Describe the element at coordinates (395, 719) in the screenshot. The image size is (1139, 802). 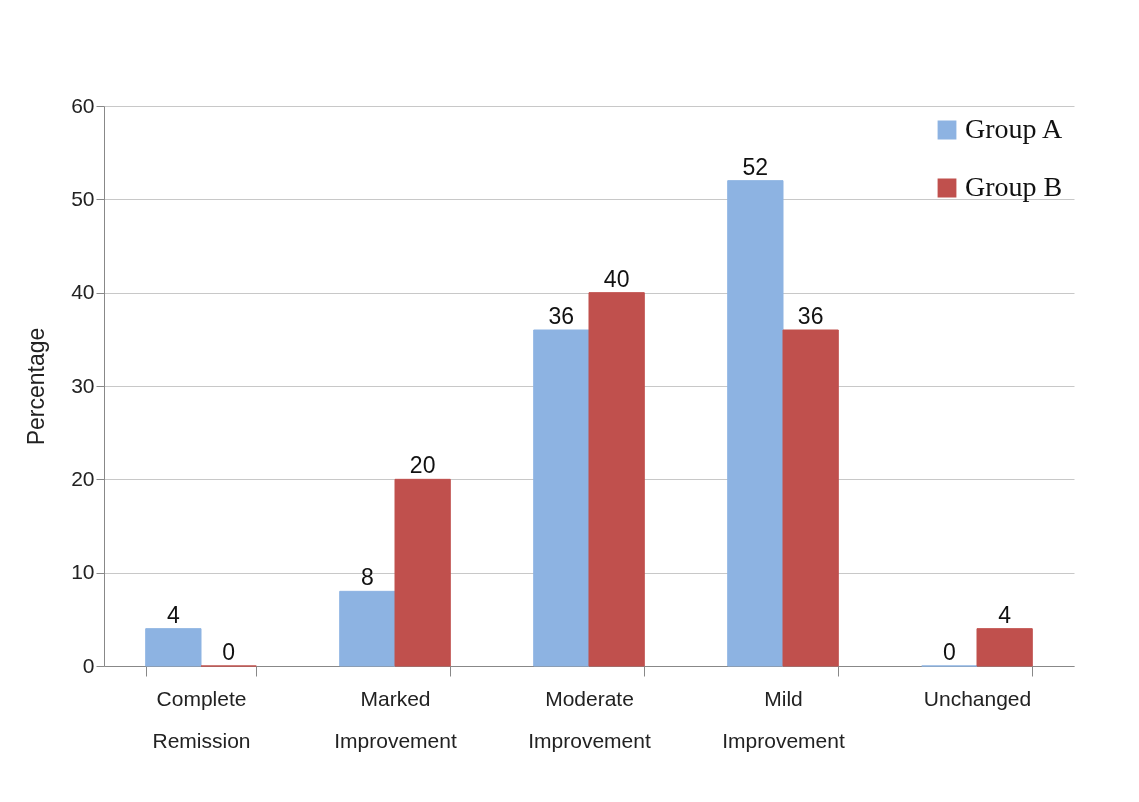
I see `x-tick-label: Marked Improvement` at that location.